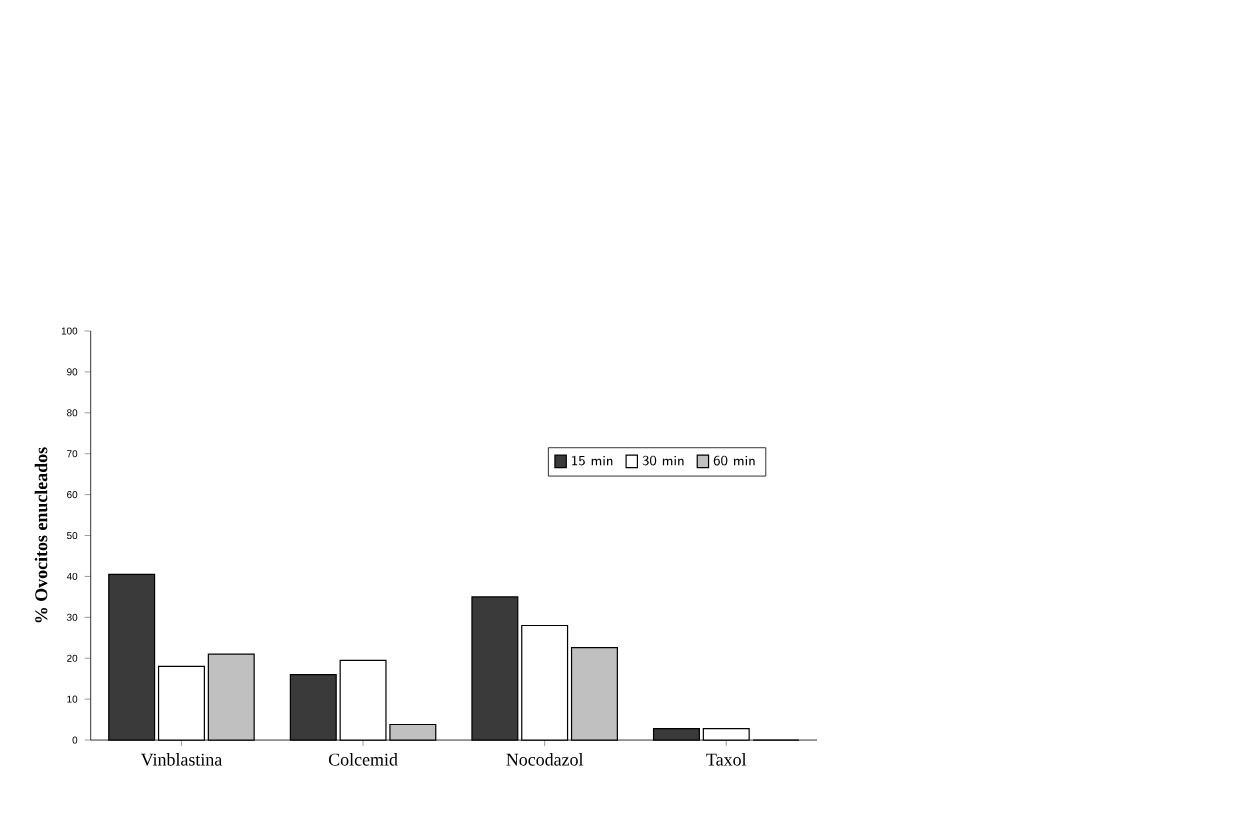  What do you see at coordinates (41, 535) in the screenshot?
I see `y-axis-title: % Ovocitos enucleados` at bounding box center [41, 535].